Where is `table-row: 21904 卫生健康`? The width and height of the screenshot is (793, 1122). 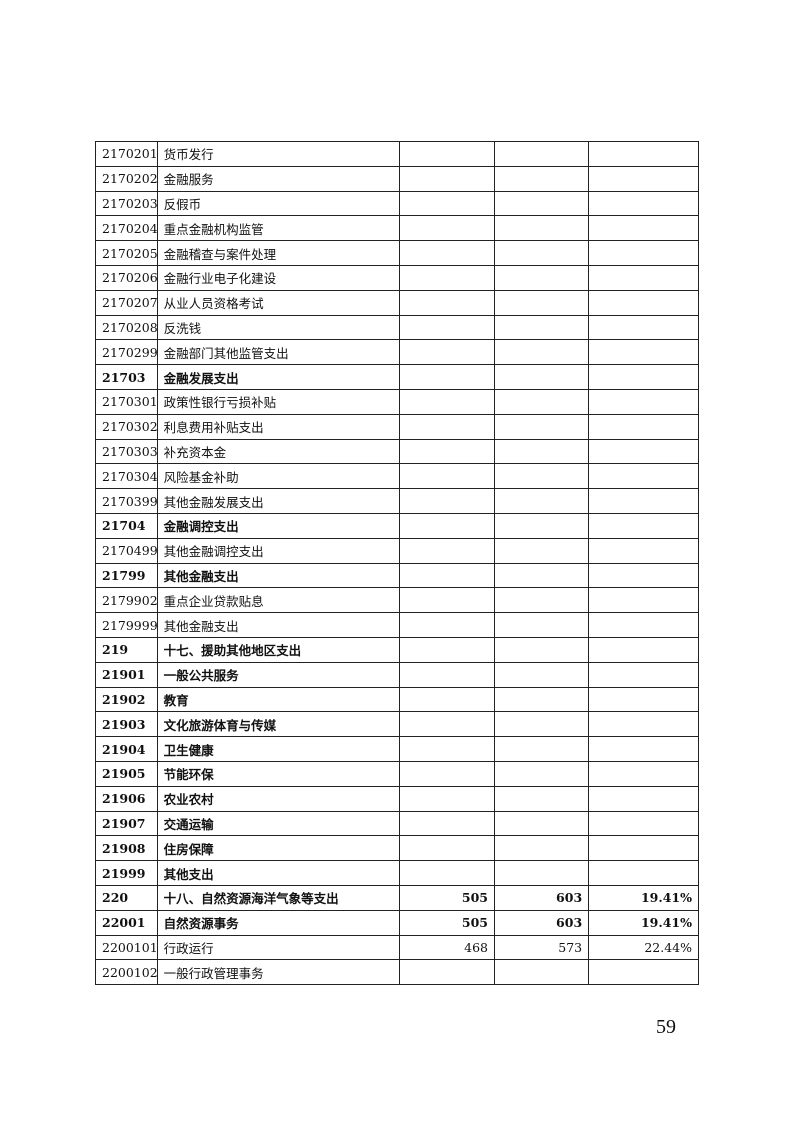
table-row: 21904 卫生健康 is located at coordinates (397, 749).